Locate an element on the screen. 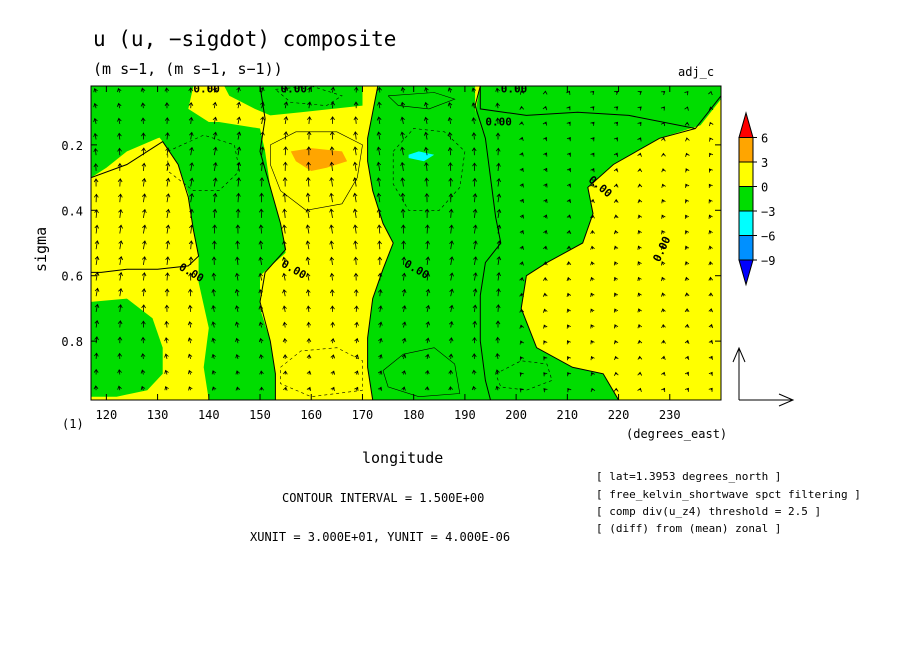 This screenshot has width=904, height=654. colorbar-label: 0 is located at coordinates (764, 188).